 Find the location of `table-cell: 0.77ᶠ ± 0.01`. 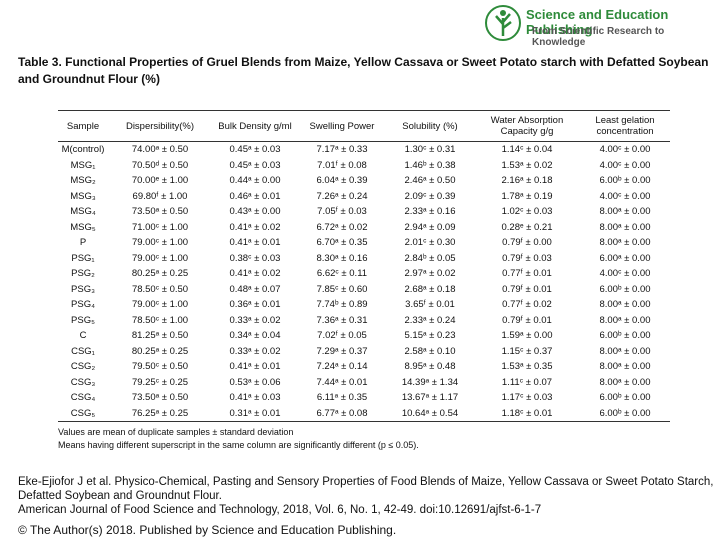

table-cell: 0.77ᶠ ± 0.01 is located at coordinates (527, 274).